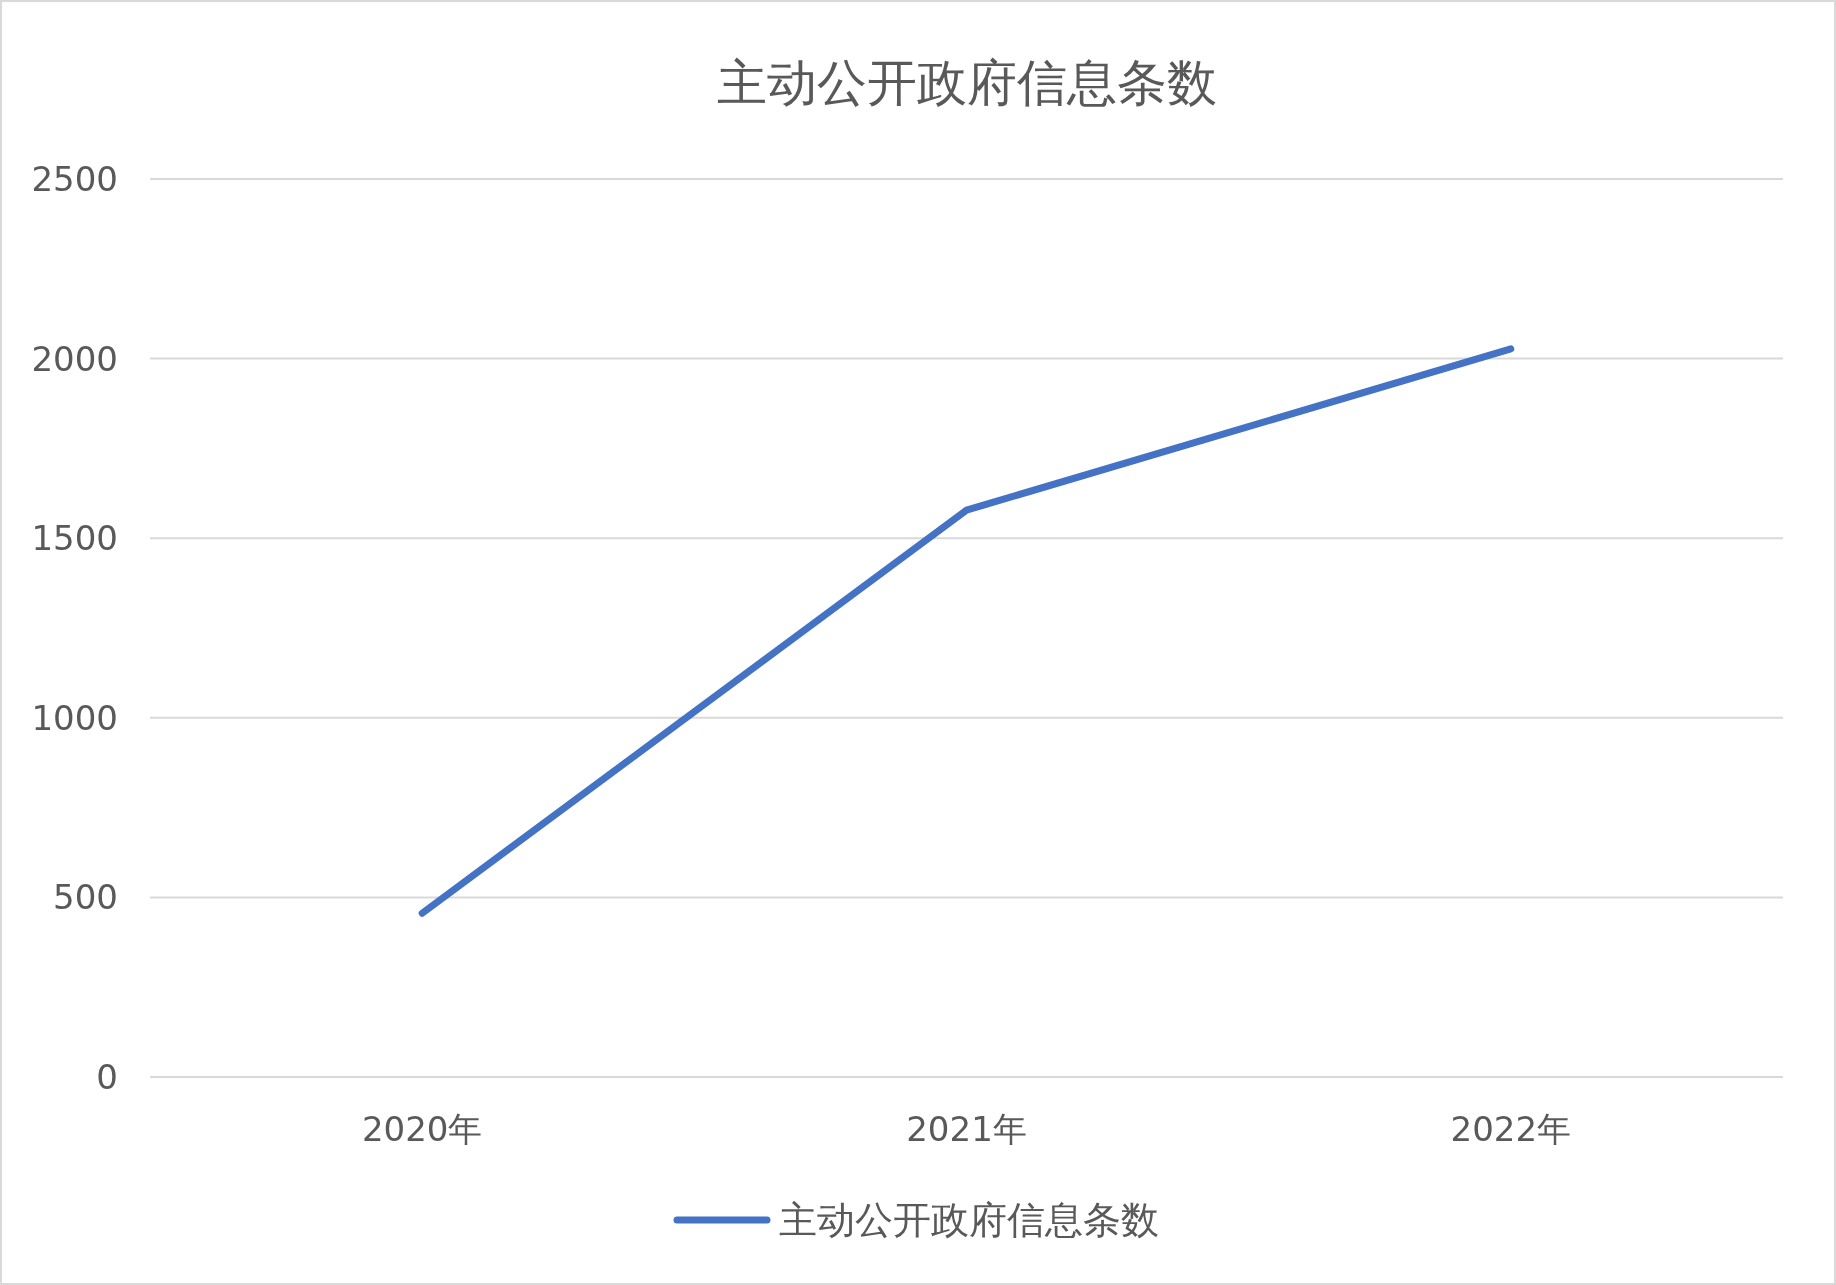  I want to click on y-tick-label: 500, so click(85, 897).